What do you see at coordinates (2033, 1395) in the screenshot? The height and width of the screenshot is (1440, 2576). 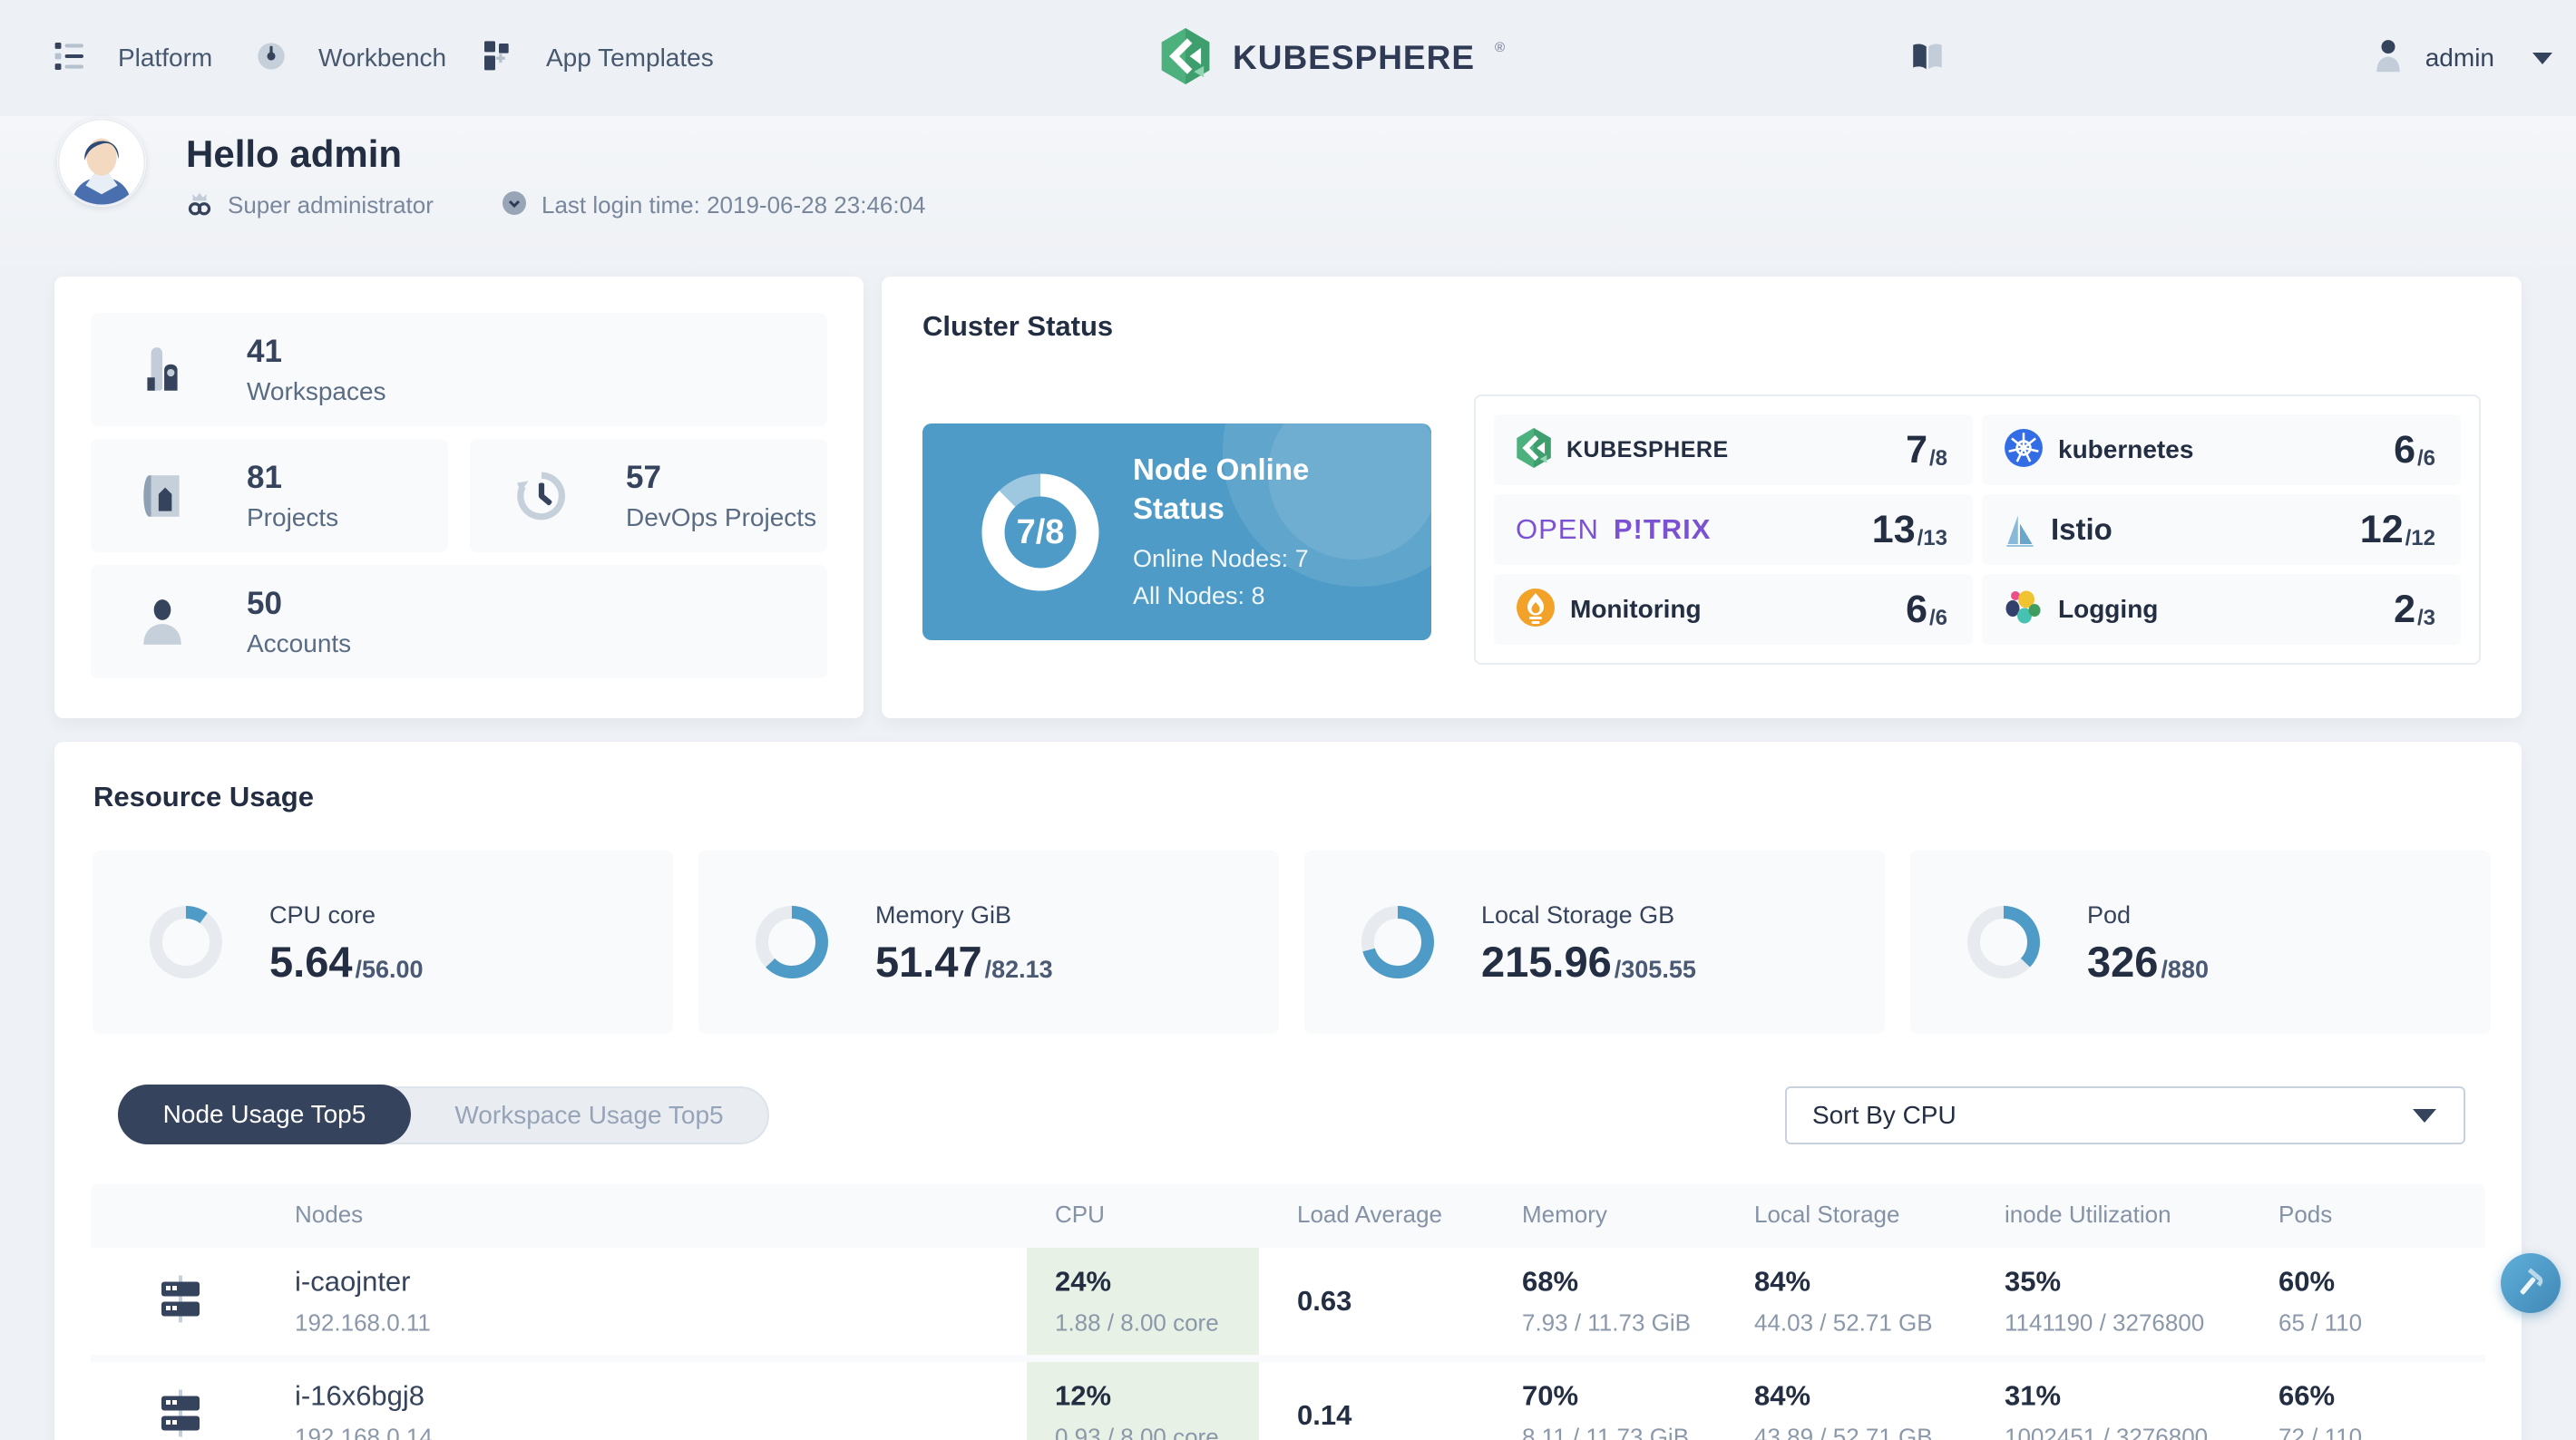 I see `inode-percent: 31%` at bounding box center [2033, 1395].